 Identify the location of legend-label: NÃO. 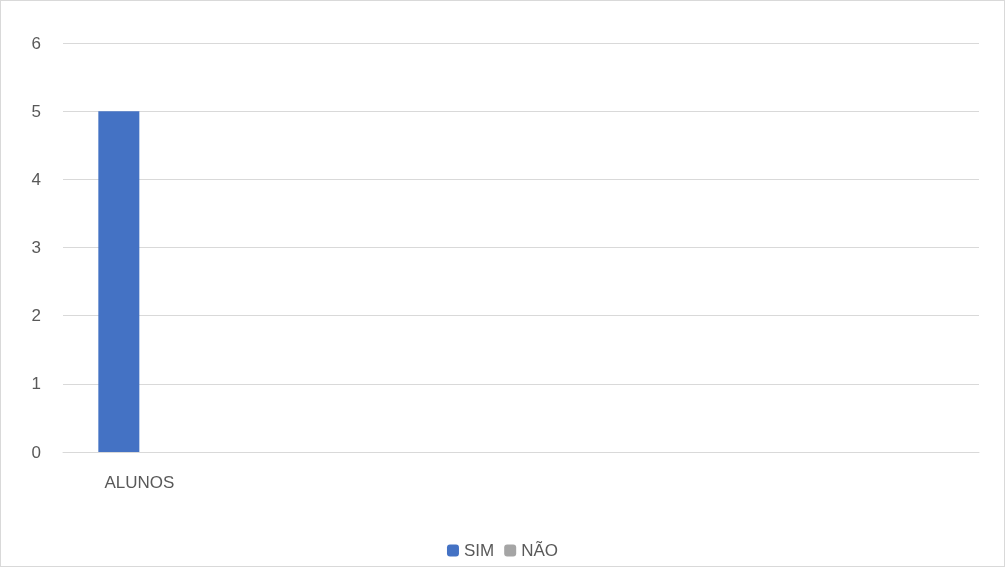
(540, 550).